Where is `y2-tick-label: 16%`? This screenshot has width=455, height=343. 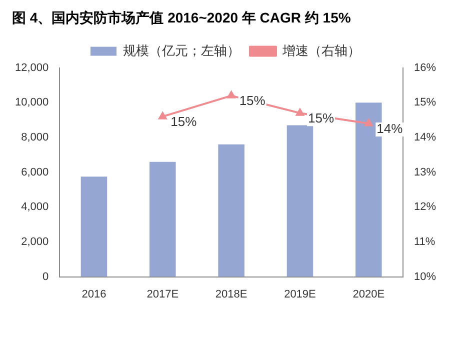
y2-tick-label: 16% is located at coordinates (425, 68).